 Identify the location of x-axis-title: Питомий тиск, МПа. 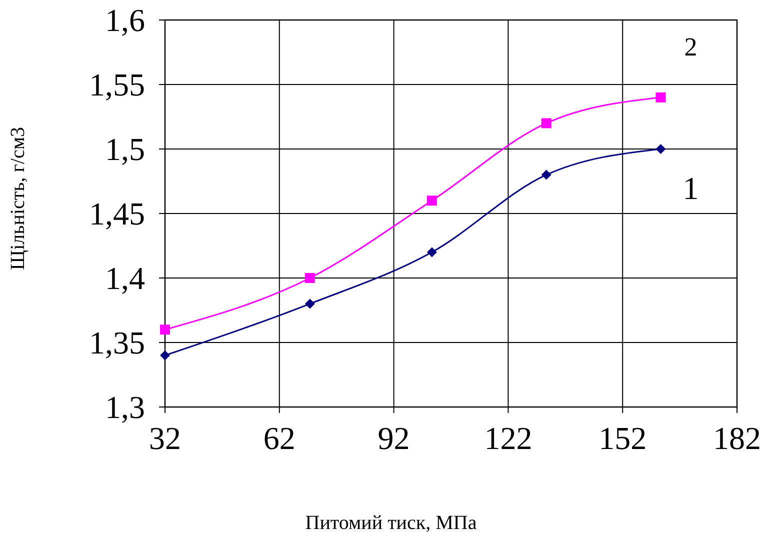
(391, 523).